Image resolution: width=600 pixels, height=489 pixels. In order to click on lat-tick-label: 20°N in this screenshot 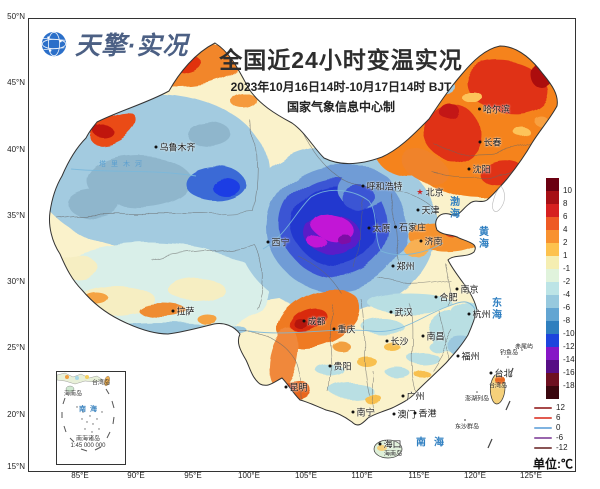, I will do `click(16, 414)`.